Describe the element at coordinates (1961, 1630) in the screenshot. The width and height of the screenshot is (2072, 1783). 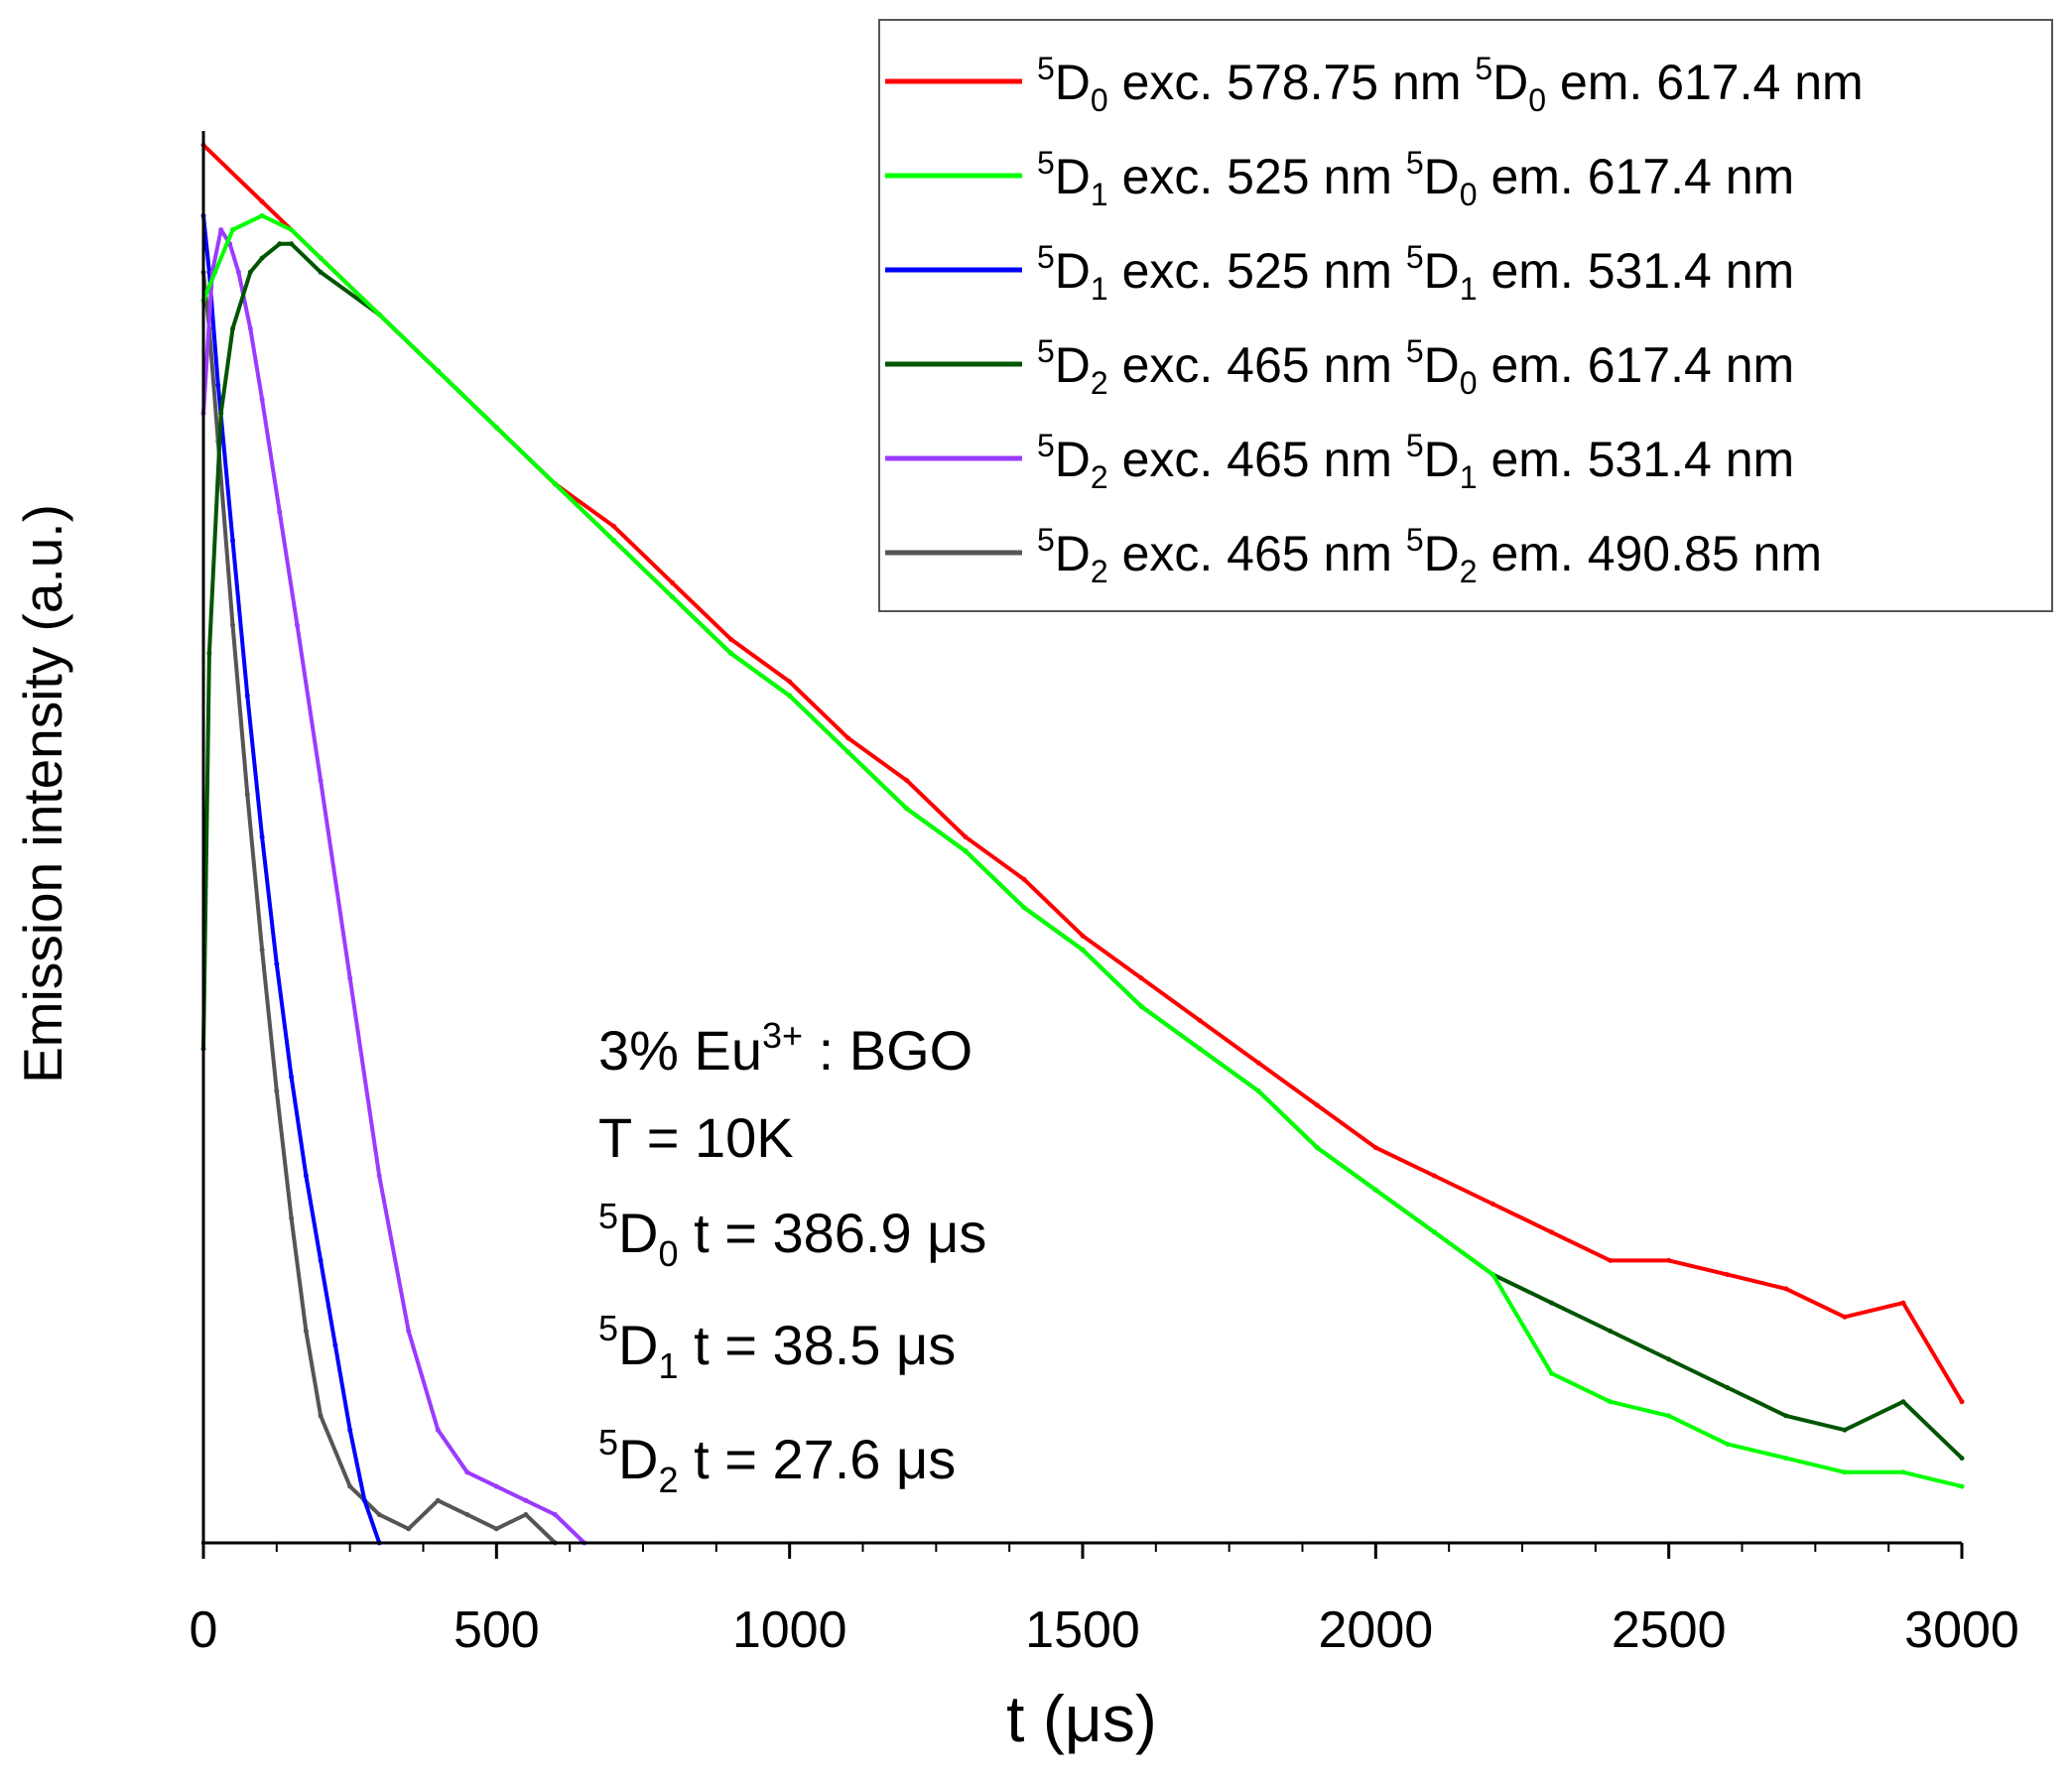
I see `x-tick-label-3000: 3000` at that location.